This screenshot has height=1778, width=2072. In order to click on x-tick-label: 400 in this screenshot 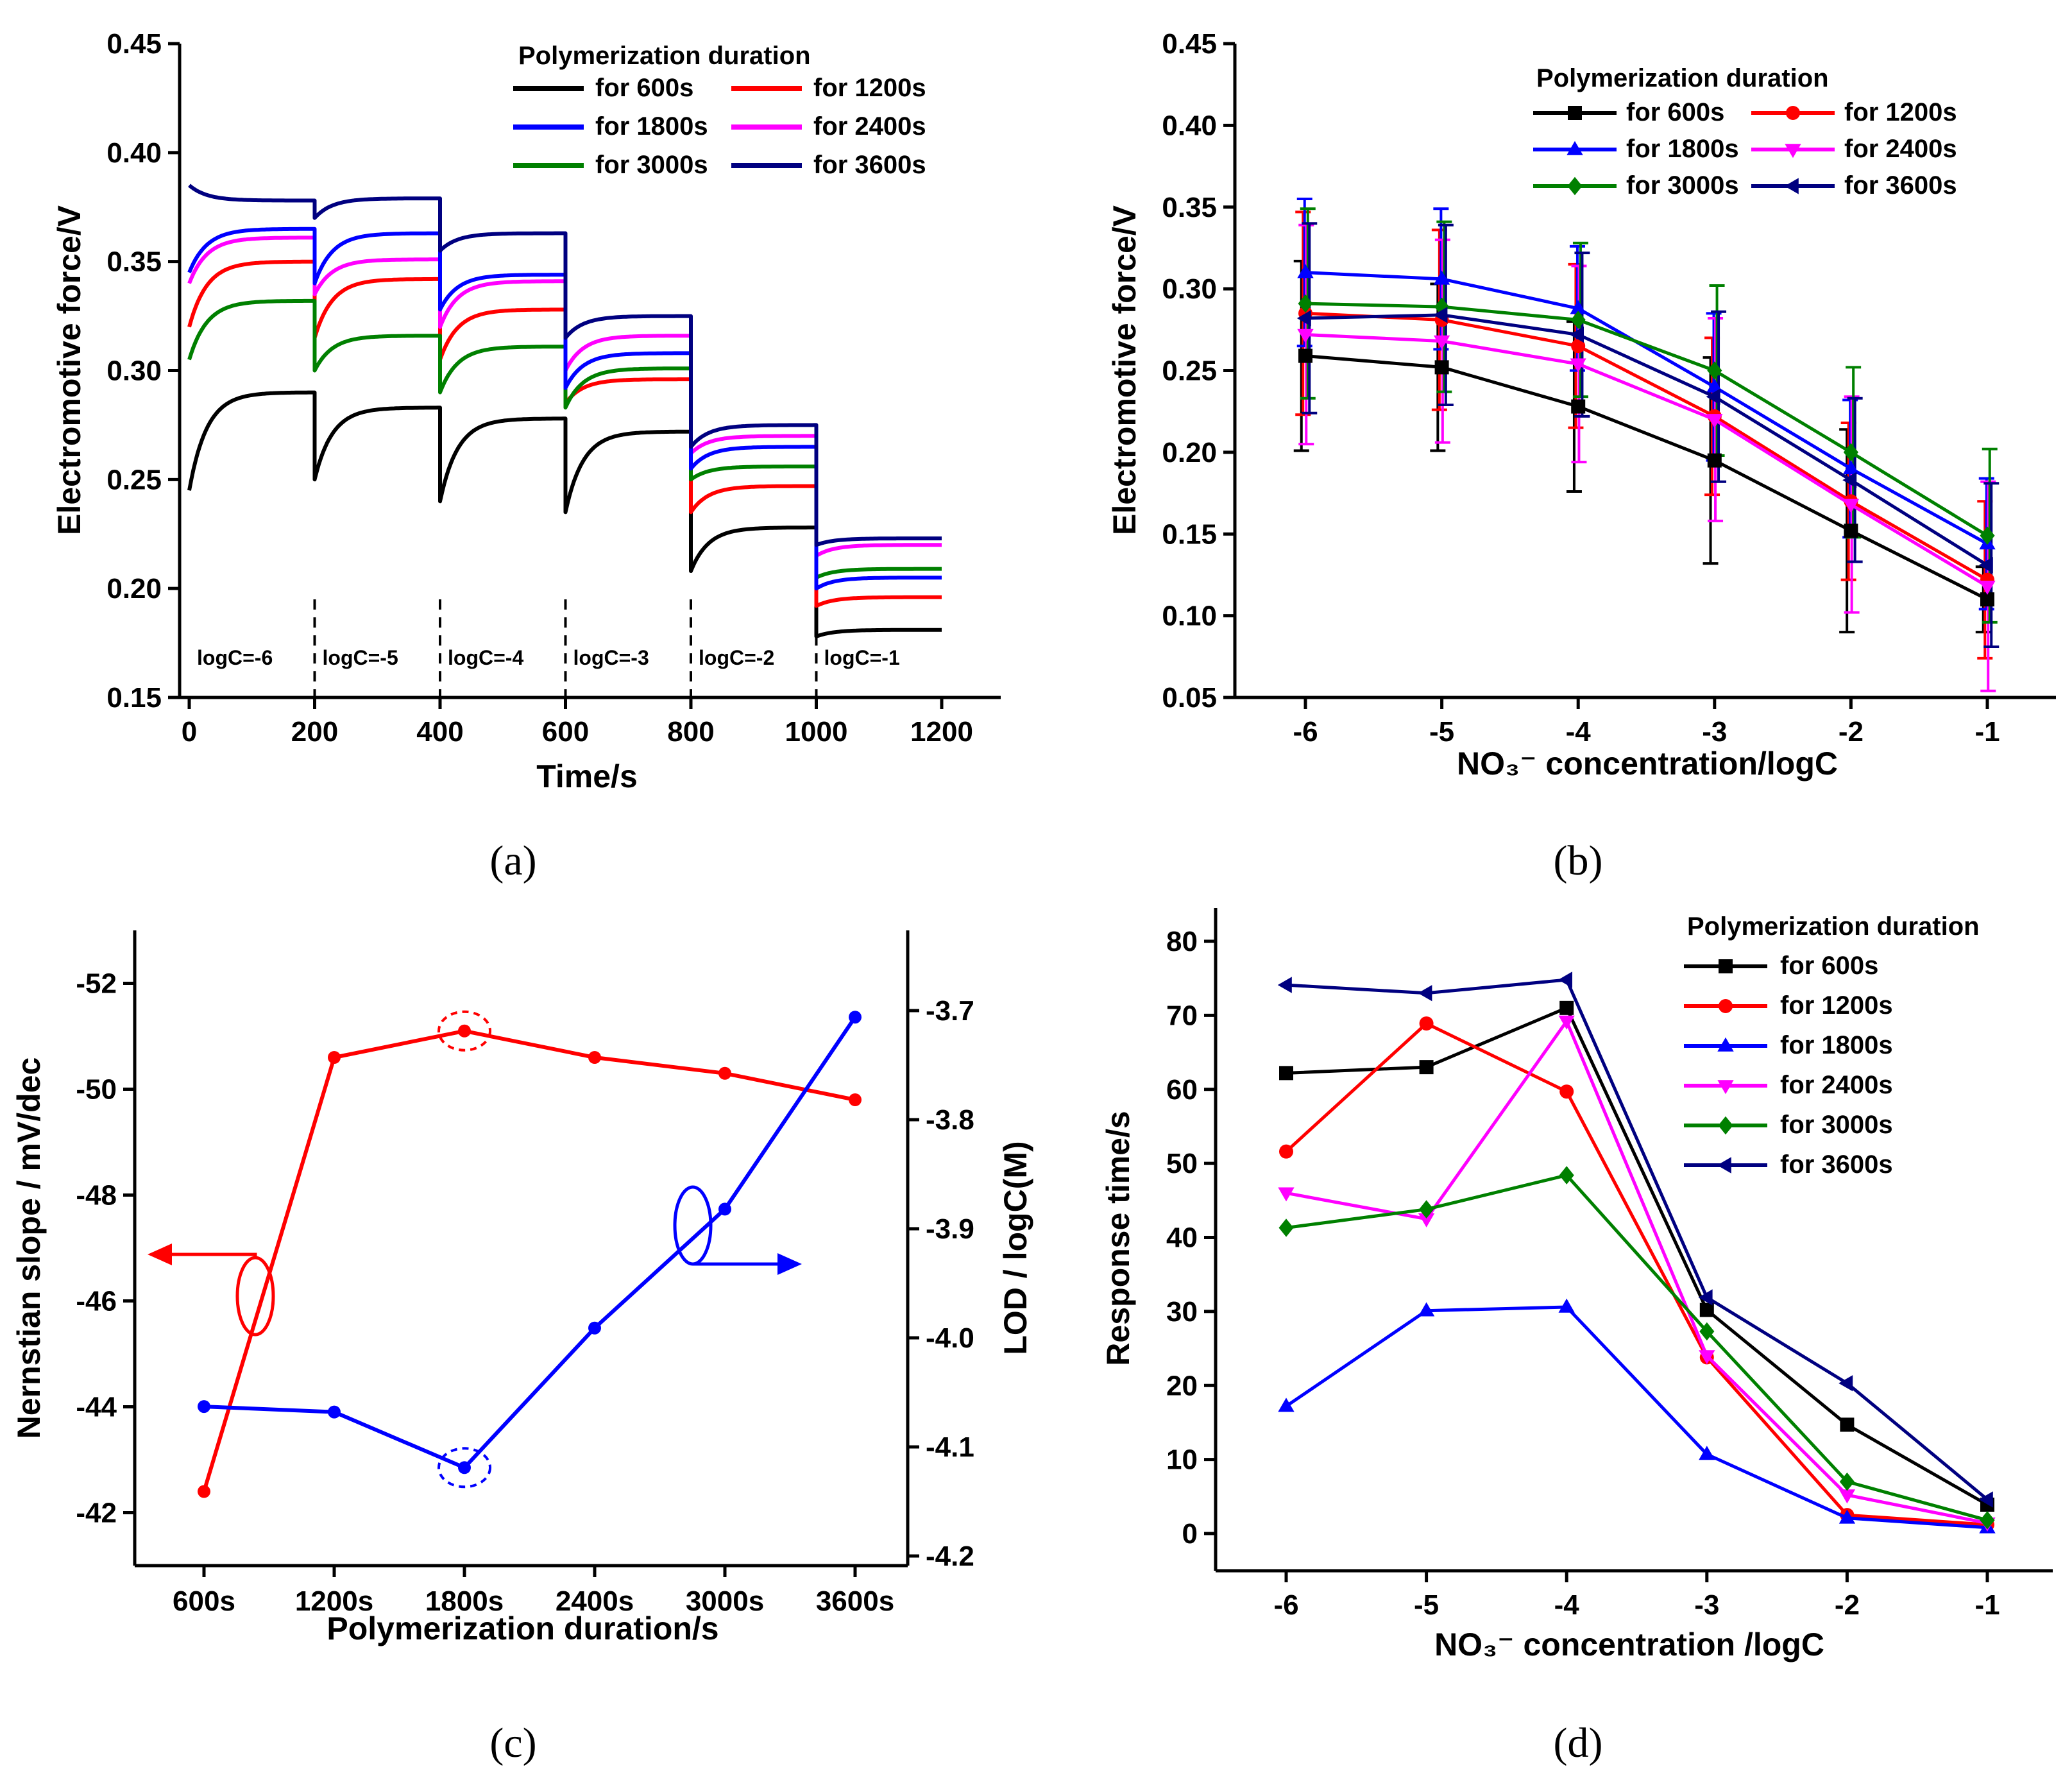, I will do `click(440, 732)`.